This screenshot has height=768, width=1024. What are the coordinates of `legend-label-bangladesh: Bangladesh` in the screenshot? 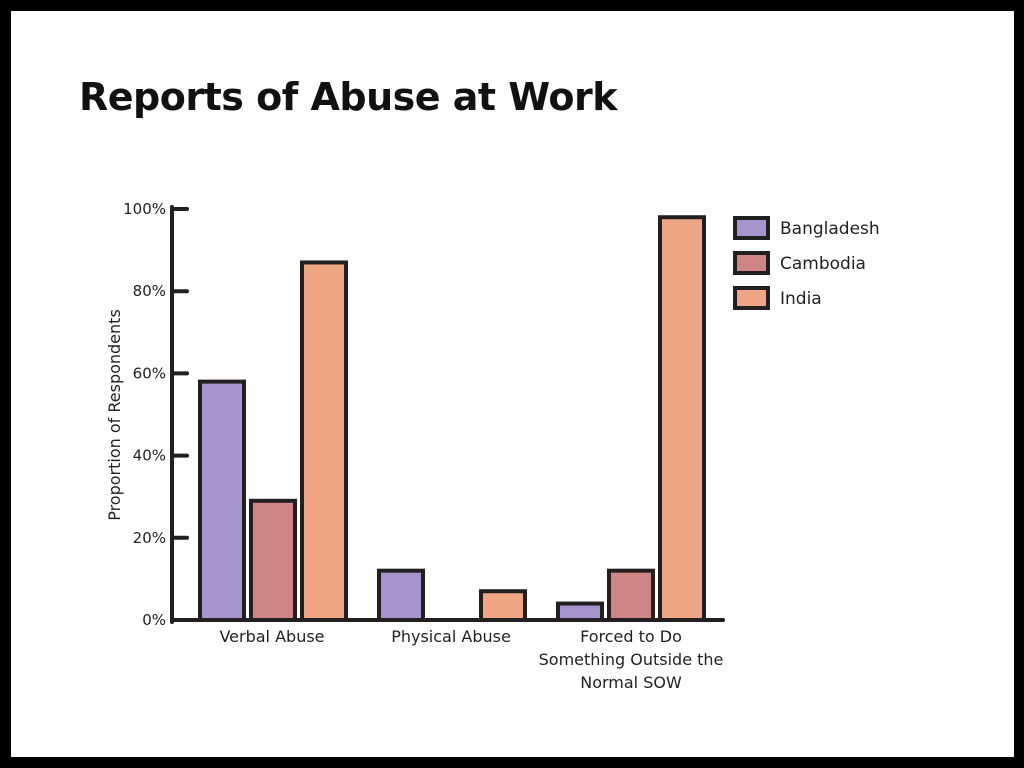 It's located at (830, 229).